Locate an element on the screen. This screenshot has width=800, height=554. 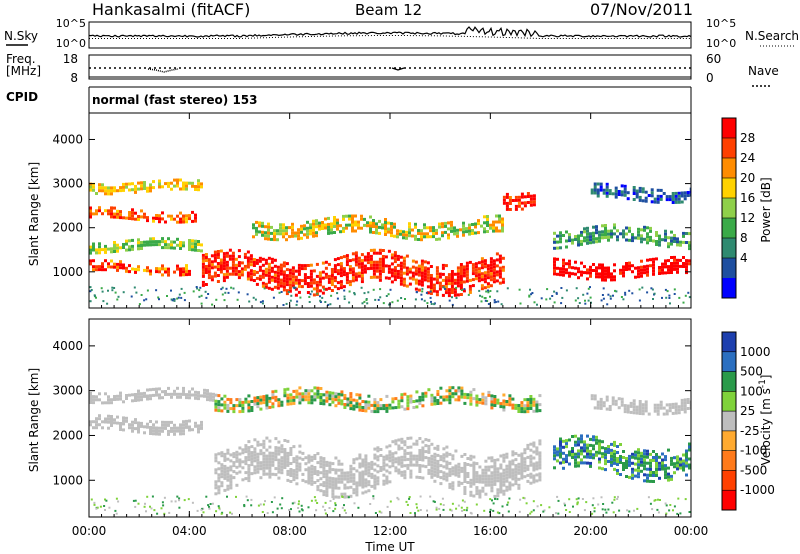
velocity-colorbar-tick-label: 100 is located at coordinates (751, 391).